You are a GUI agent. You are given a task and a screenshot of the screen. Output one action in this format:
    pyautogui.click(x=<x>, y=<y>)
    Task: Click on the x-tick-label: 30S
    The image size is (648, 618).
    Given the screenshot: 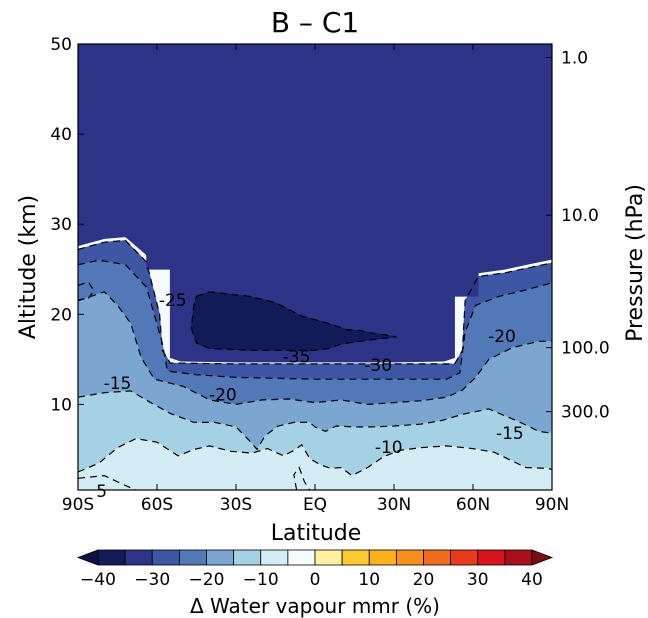 What is the action you would take?
    pyautogui.click(x=236, y=505)
    